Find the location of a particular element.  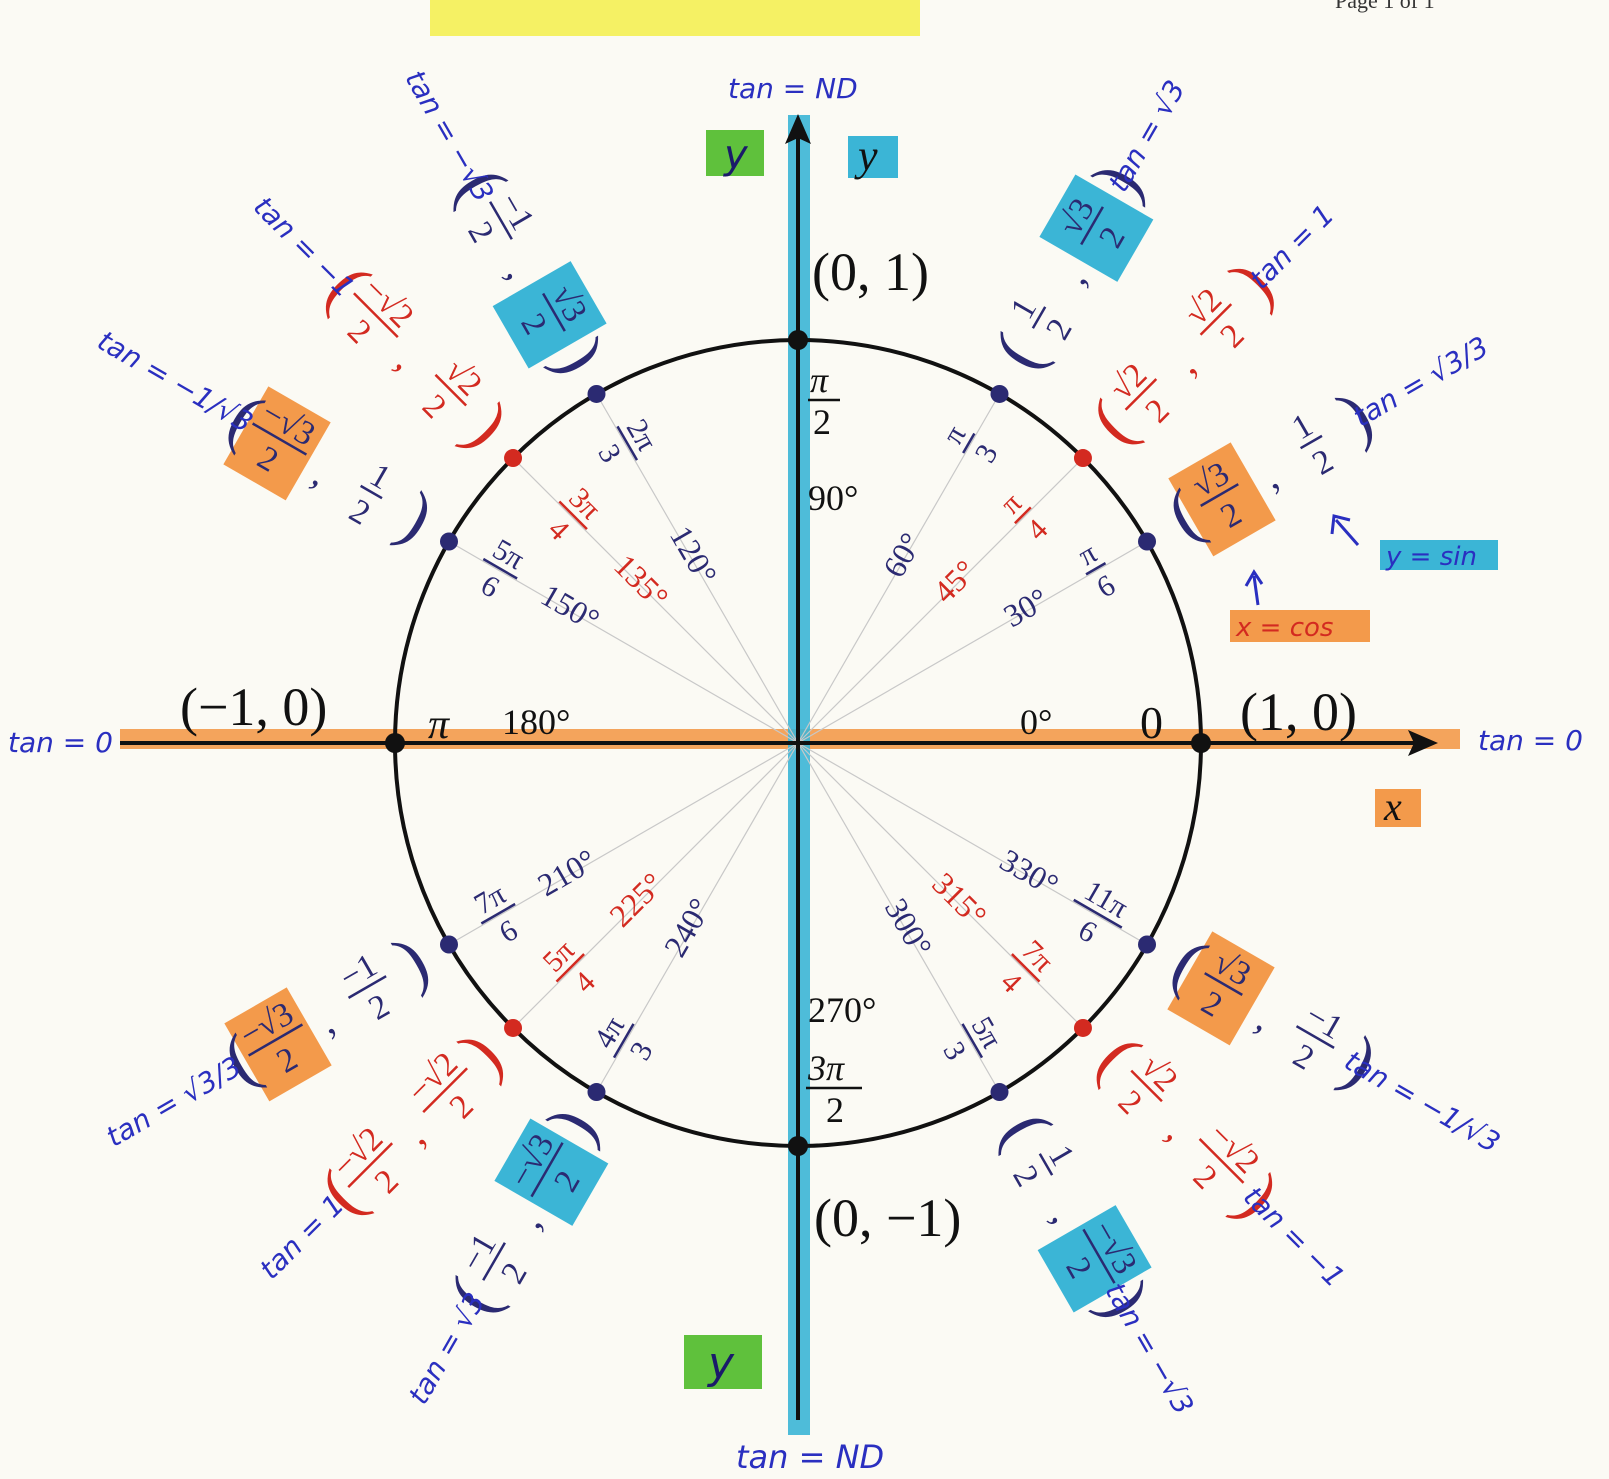

tan-right: tan = 0 is located at coordinates (1530, 740).